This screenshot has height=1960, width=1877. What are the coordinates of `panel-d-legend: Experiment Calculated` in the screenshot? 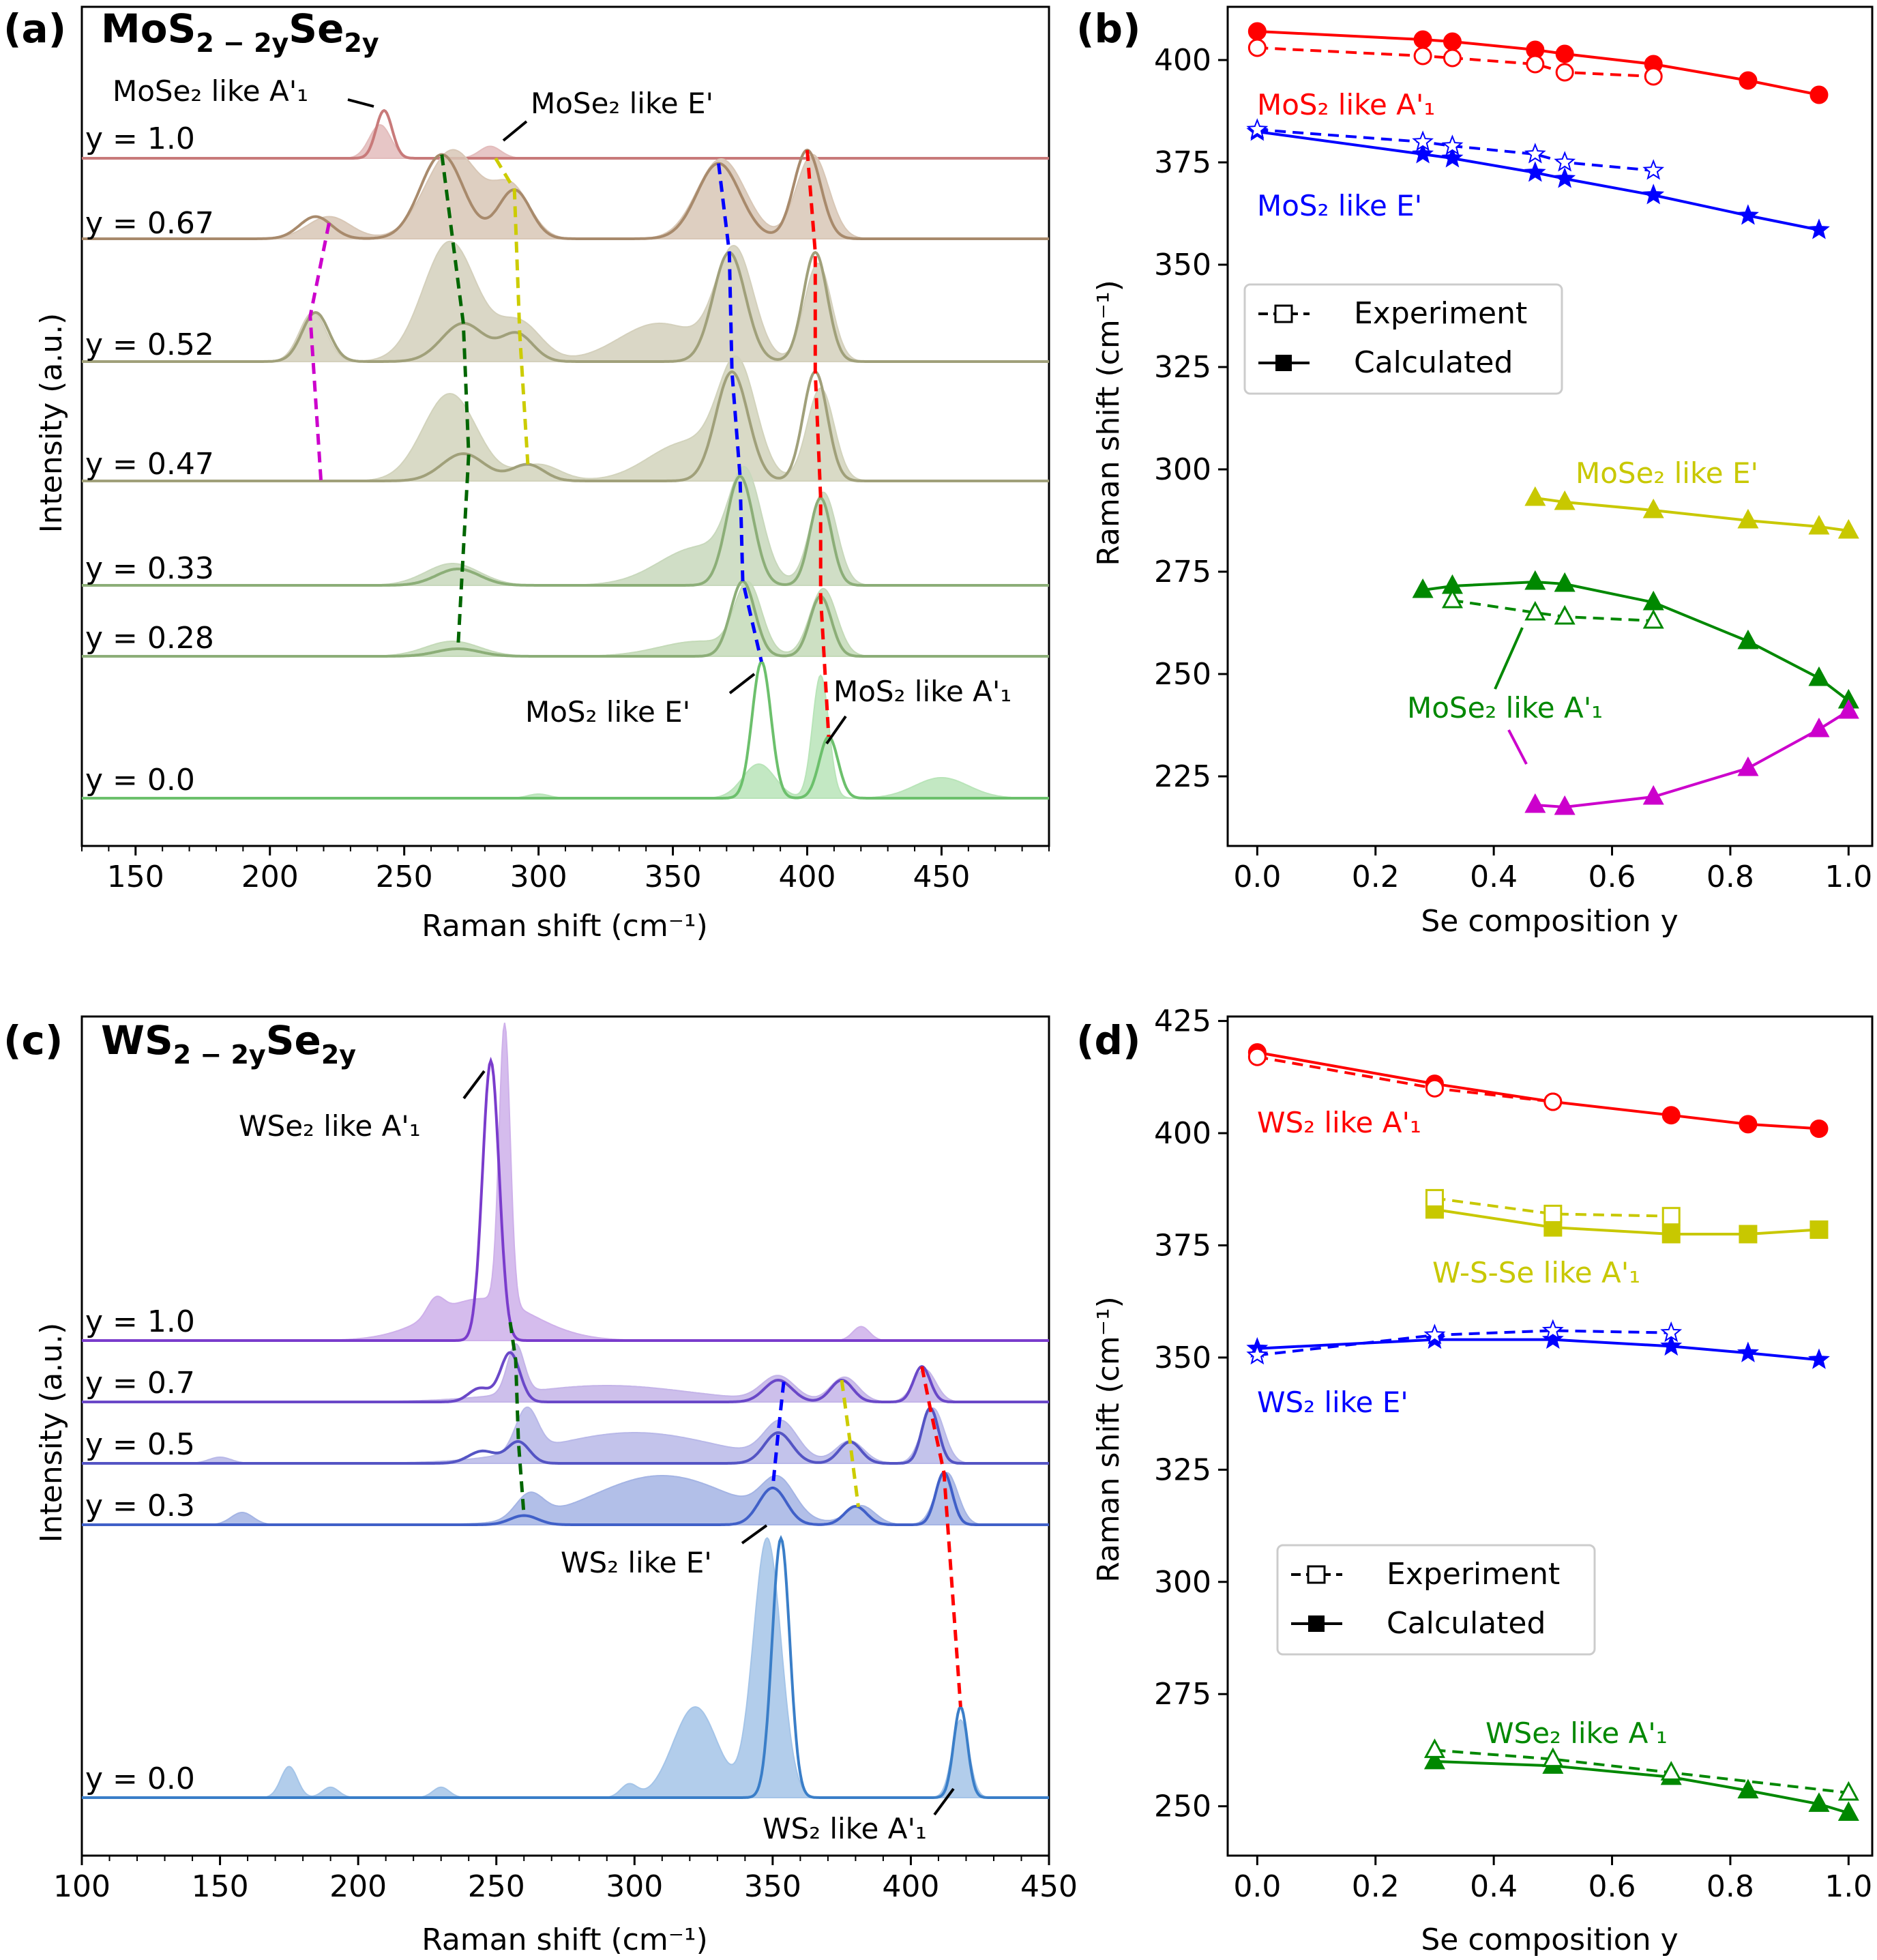 It's located at (1436, 1600).